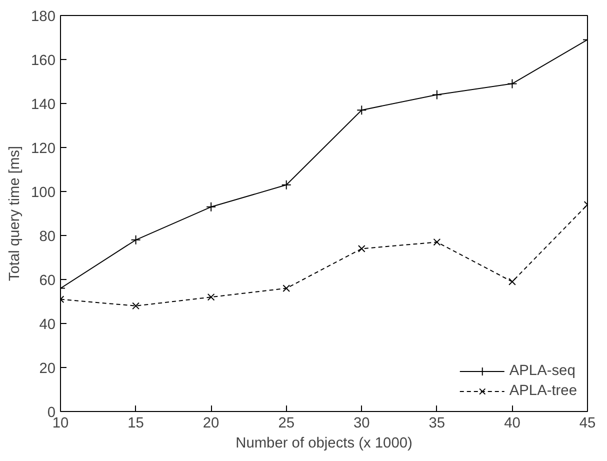  Describe the element at coordinates (15, 214) in the screenshot. I see `y-axis-title: Total query time [ms]` at that location.